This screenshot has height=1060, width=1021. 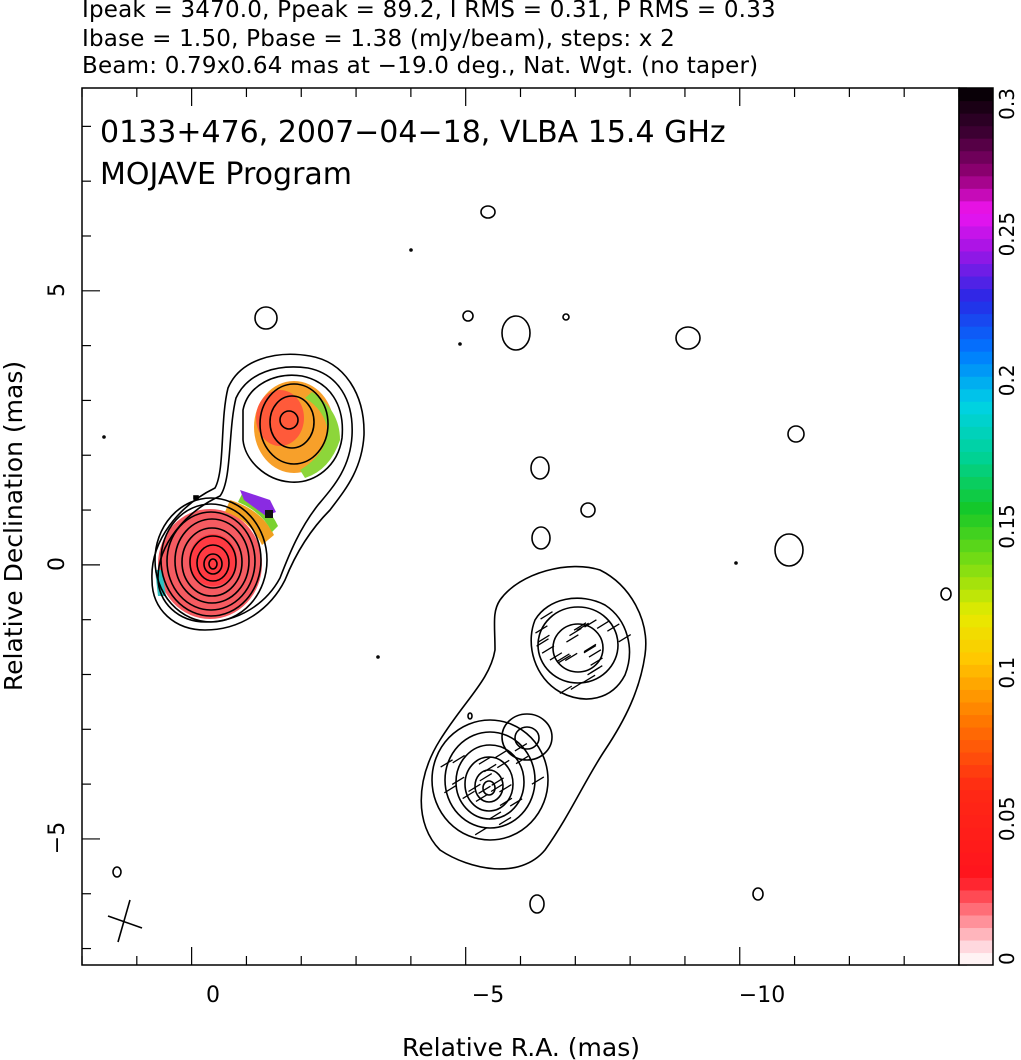 I want to click on colorbar-tick-label: 0.25, so click(x=1007, y=234).